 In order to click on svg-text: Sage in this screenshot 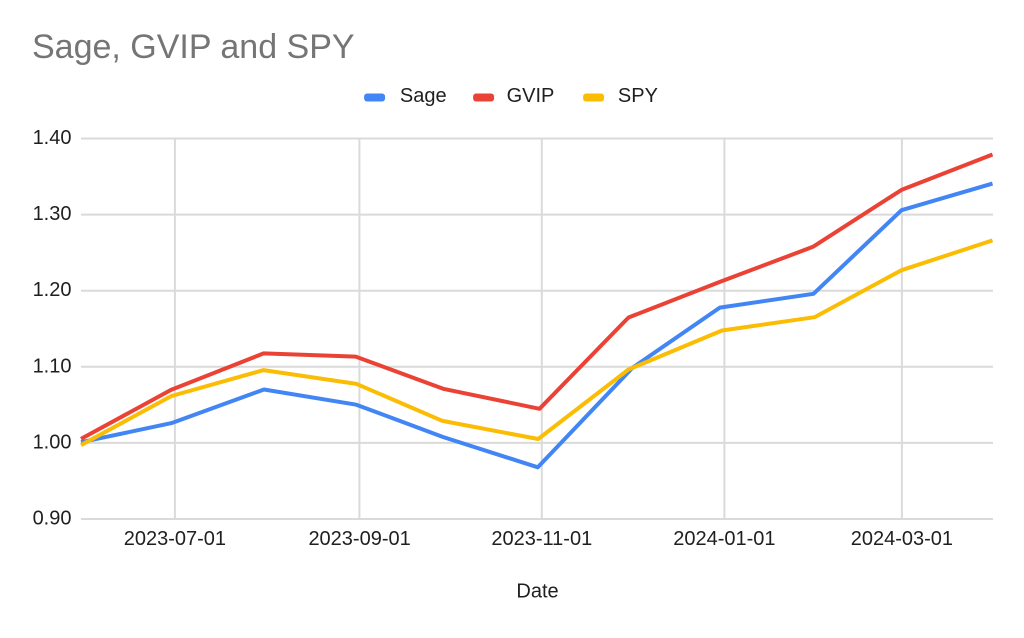, I will do `click(423, 96)`.